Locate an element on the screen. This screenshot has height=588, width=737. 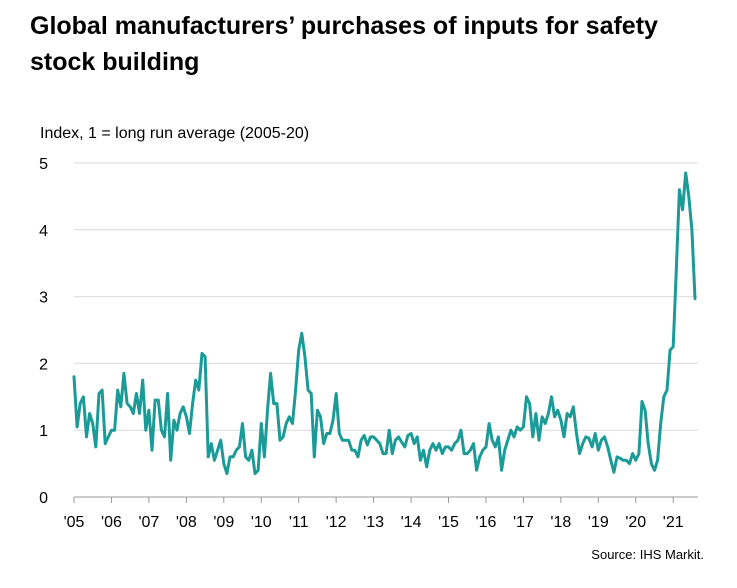
x-tick-label: '05 is located at coordinates (74, 522).